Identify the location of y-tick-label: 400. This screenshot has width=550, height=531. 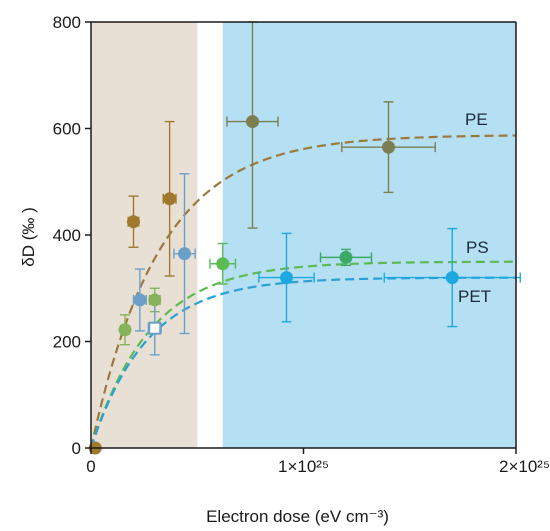
(67, 235).